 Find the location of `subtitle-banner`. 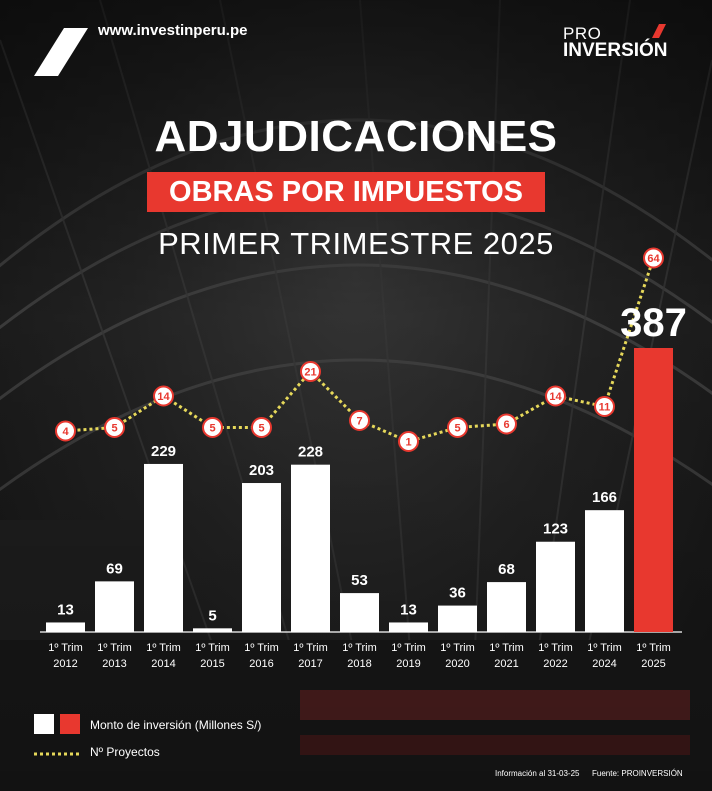

subtitle-banner is located at coordinates (346, 192).